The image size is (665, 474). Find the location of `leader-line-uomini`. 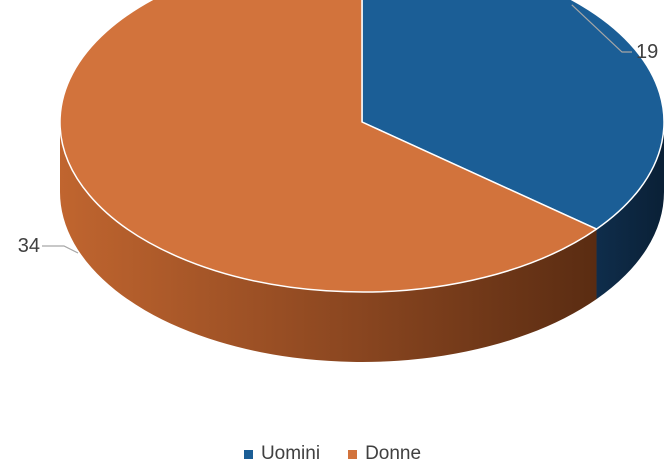

leader-line-uomini is located at coordinates (601, 28).